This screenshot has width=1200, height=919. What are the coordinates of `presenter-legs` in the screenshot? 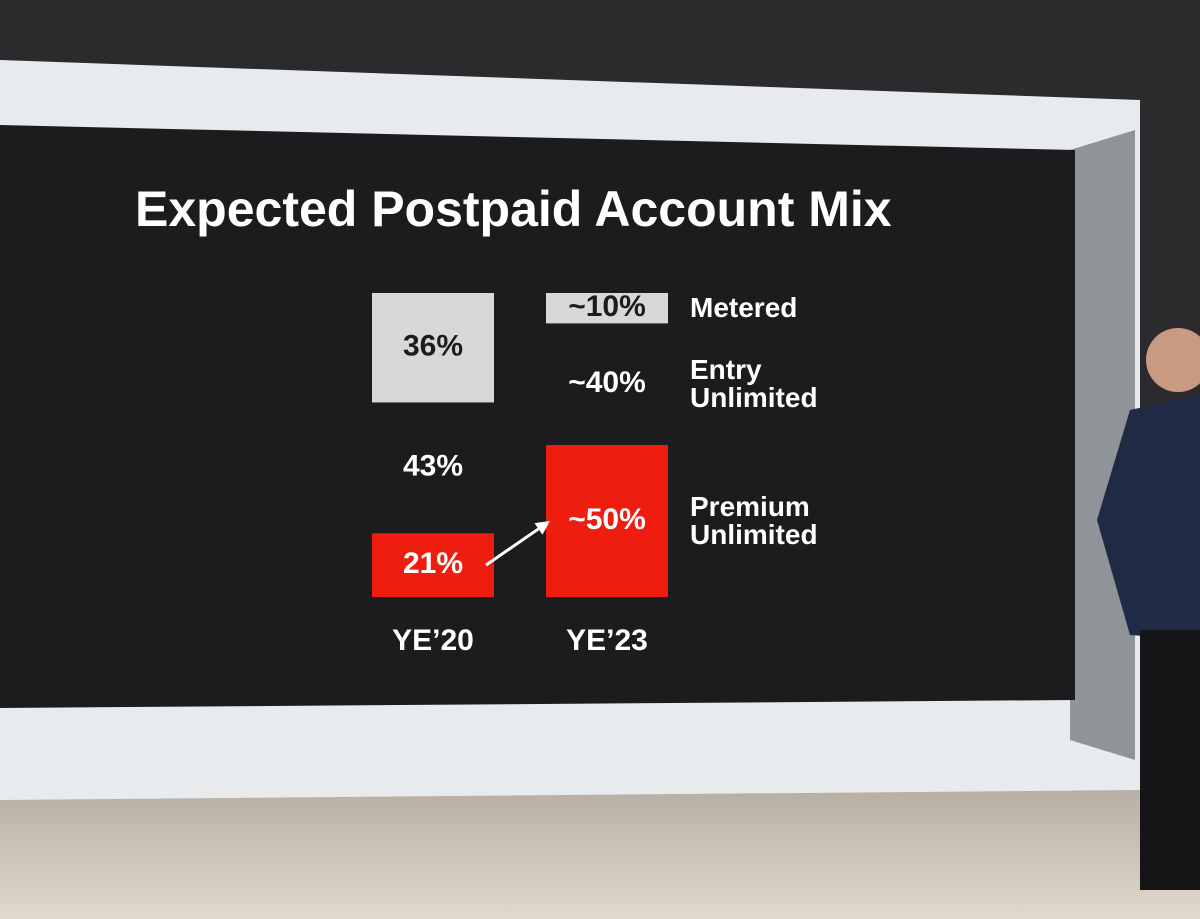 It's located at (1170, 760).